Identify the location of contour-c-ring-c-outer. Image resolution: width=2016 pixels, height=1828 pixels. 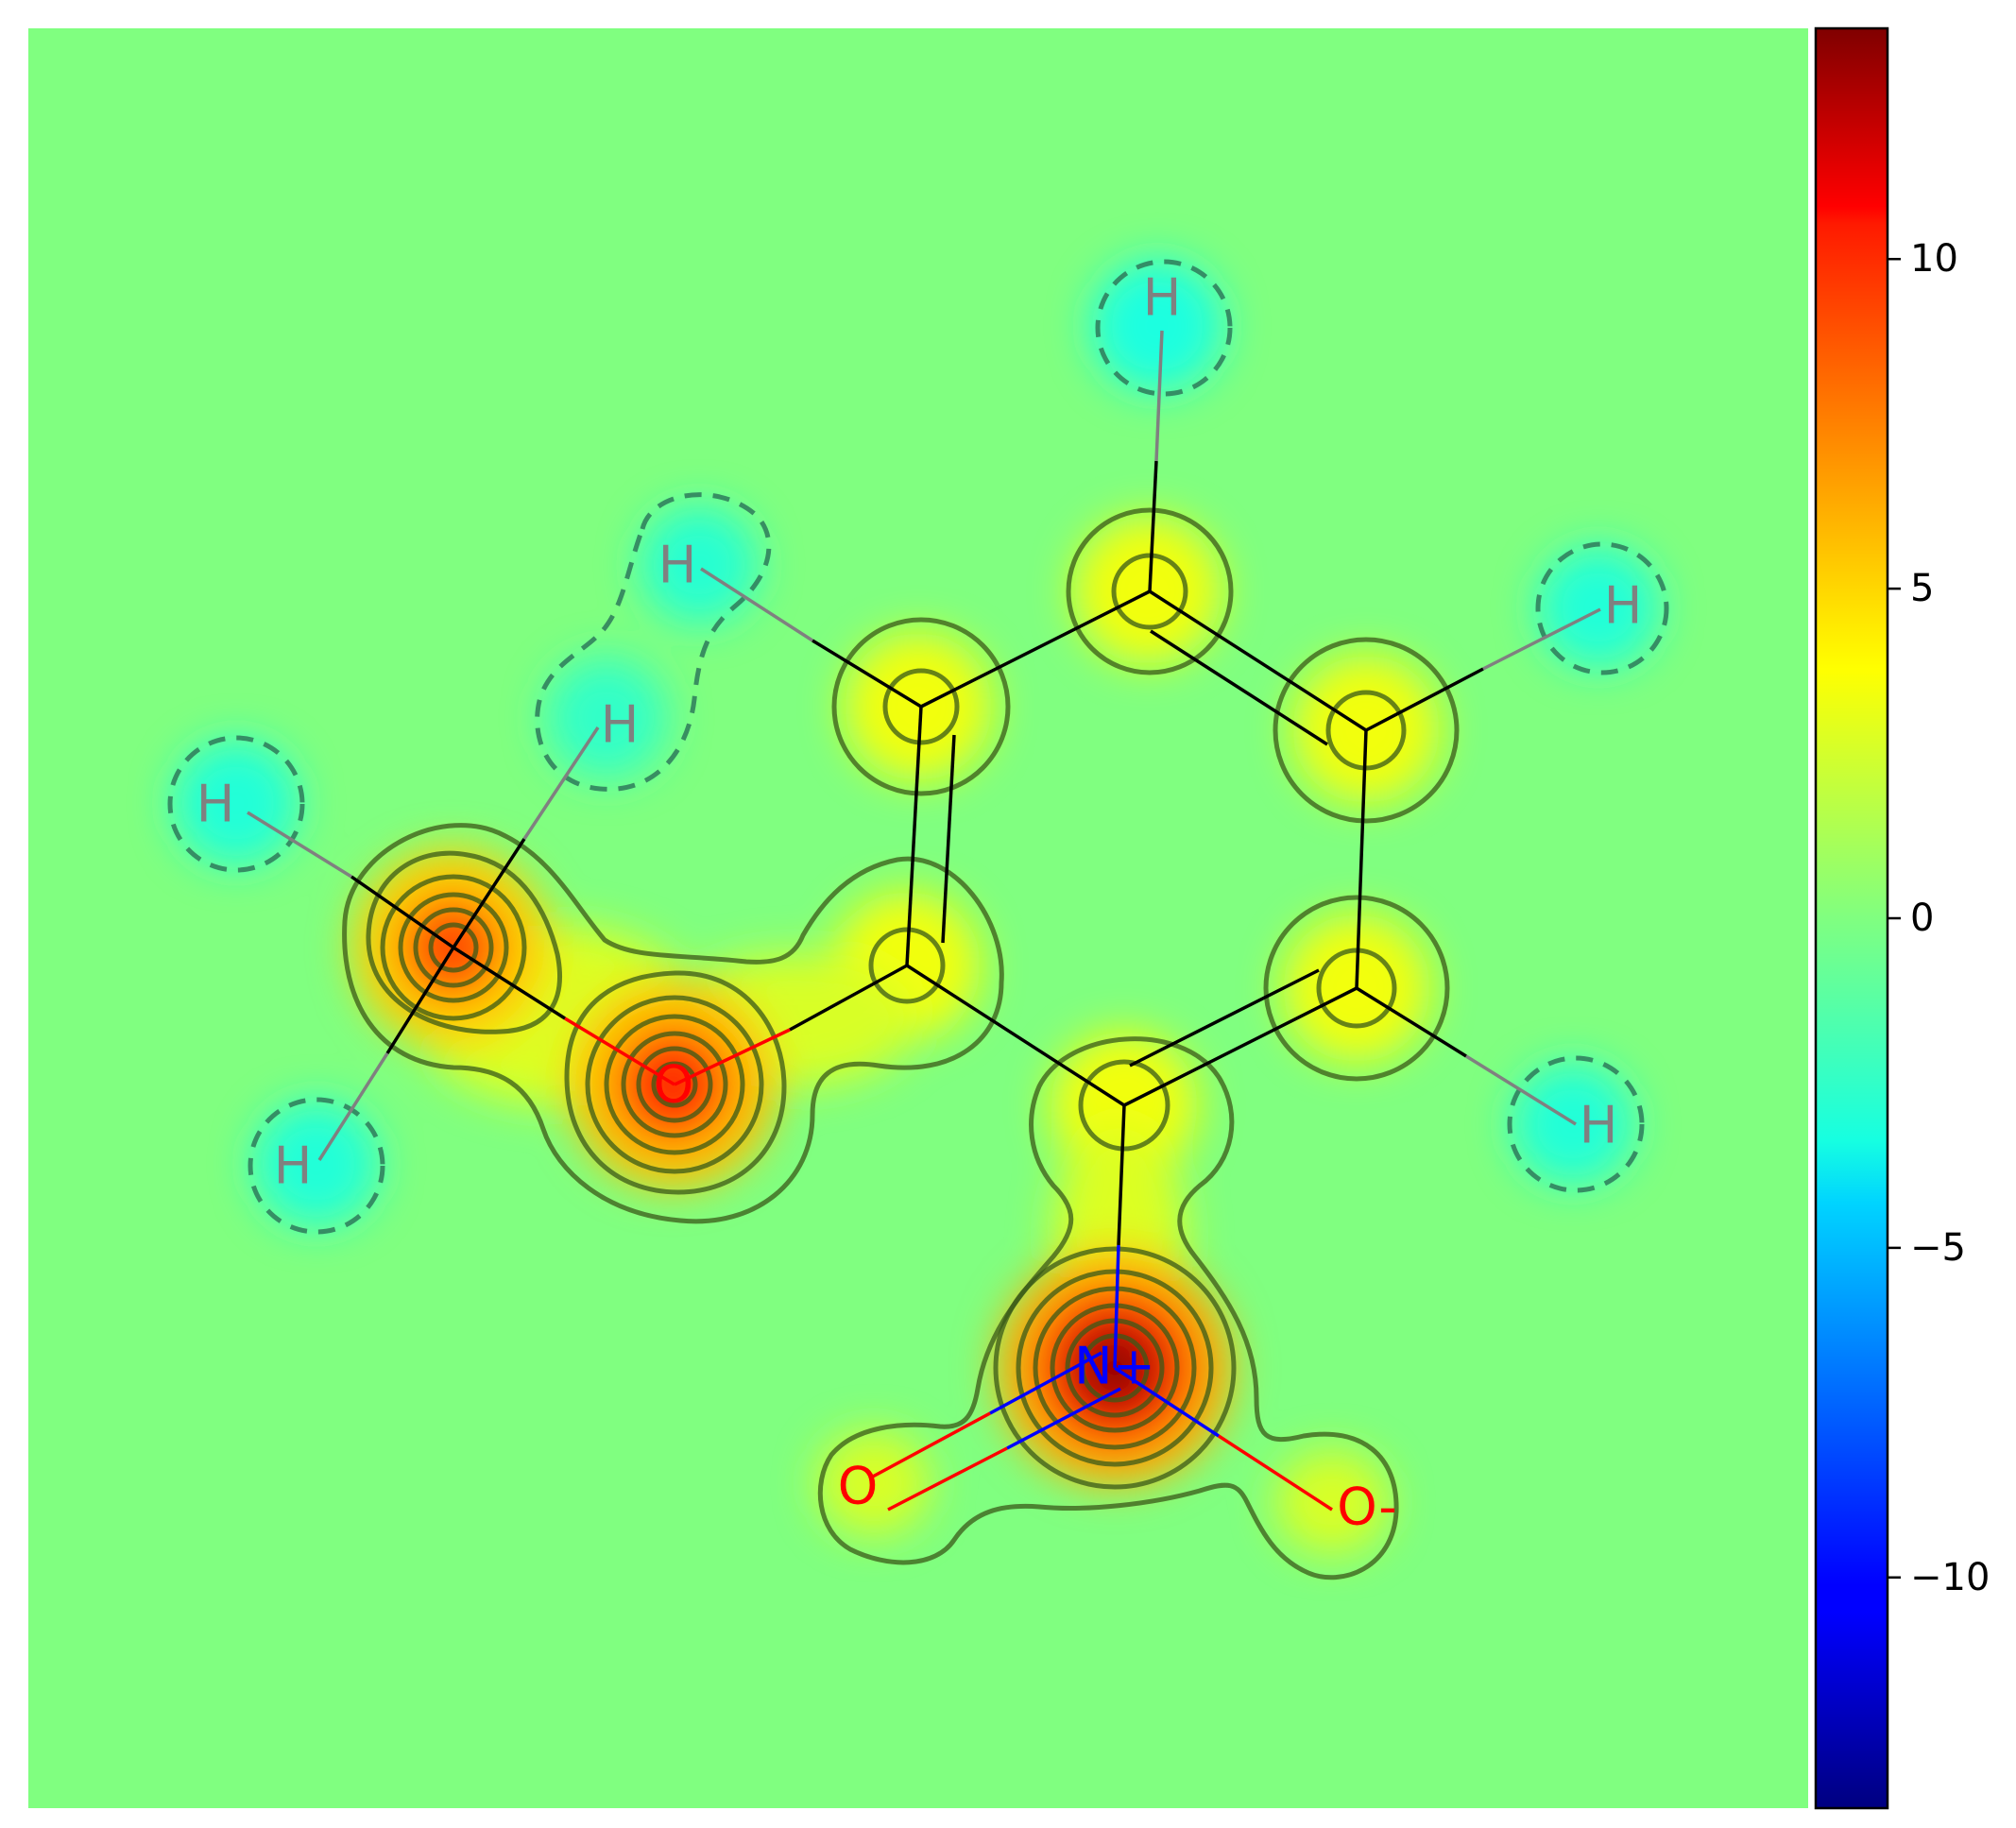
(1357, 988).